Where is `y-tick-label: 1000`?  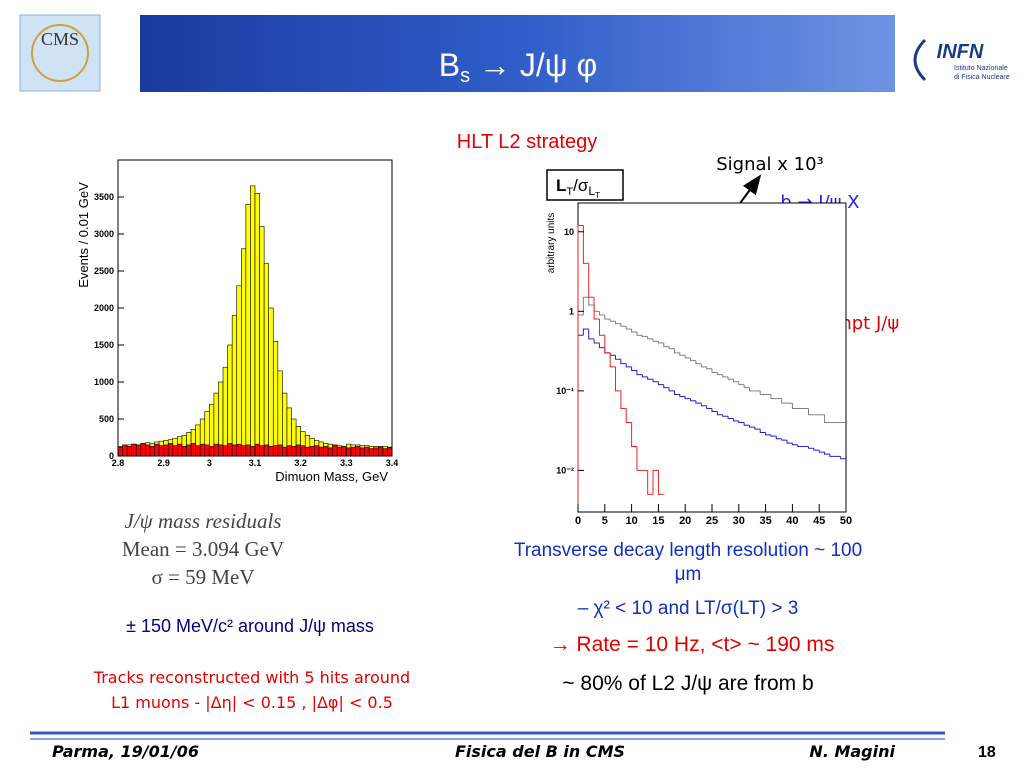
y-tick-label: 1000 is located at coordinates (104, 382).